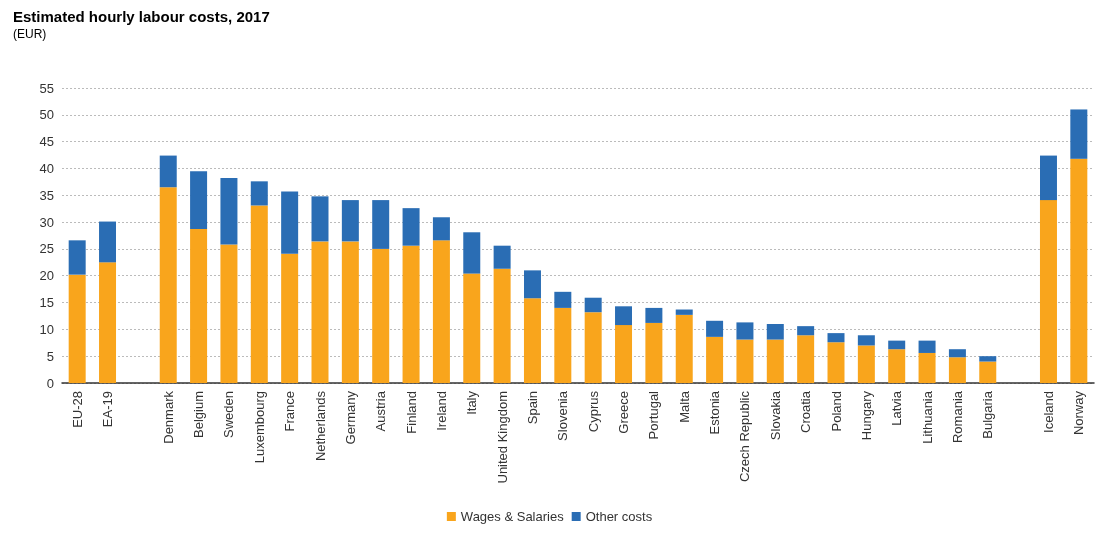 The width and height of the screenshot is (1099, 536). What do you see at coordinates (563, 415) in the screenshot?
I see `x-tick-label: Slovenia` at bounding box center [563, 415].